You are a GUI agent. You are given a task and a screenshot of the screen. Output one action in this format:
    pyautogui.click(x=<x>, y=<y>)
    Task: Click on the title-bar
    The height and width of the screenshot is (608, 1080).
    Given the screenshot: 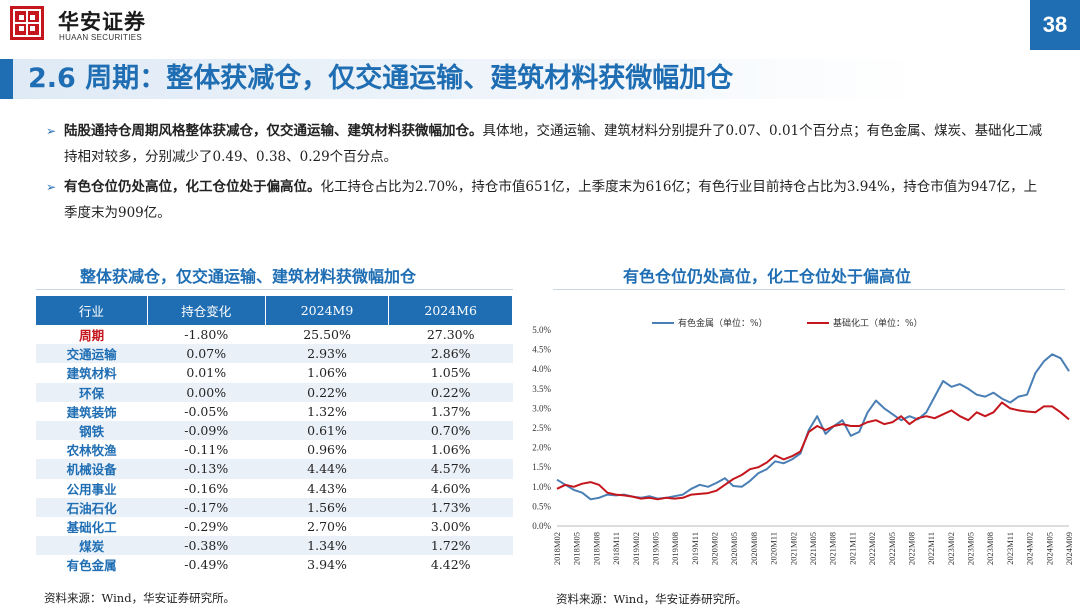 What is the action you would take?
    pyautogui.click(x=540, y=79)
    